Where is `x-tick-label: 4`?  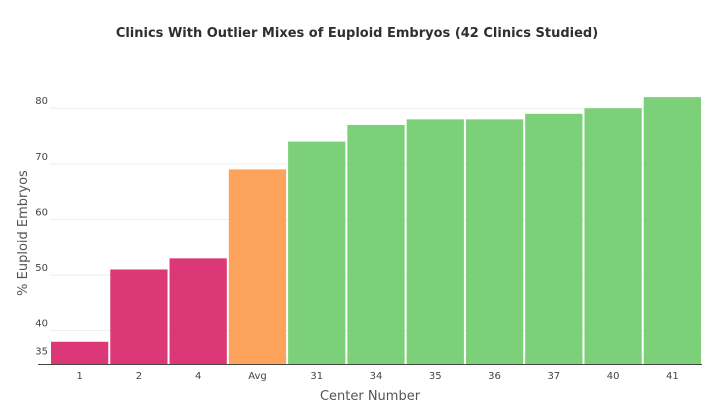 x-tick-label: 4 is located at coordinates (198, 376).